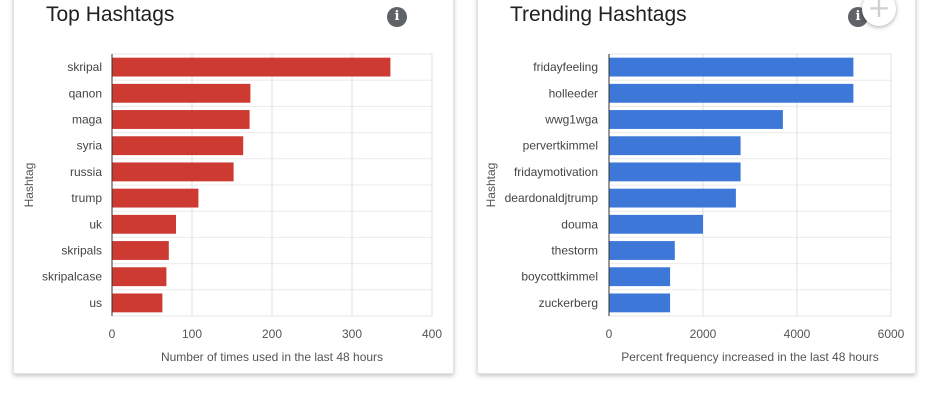 The height and width of the screenshot is (400, 940). I want to click on category-label: skripal, so click(84, 67).